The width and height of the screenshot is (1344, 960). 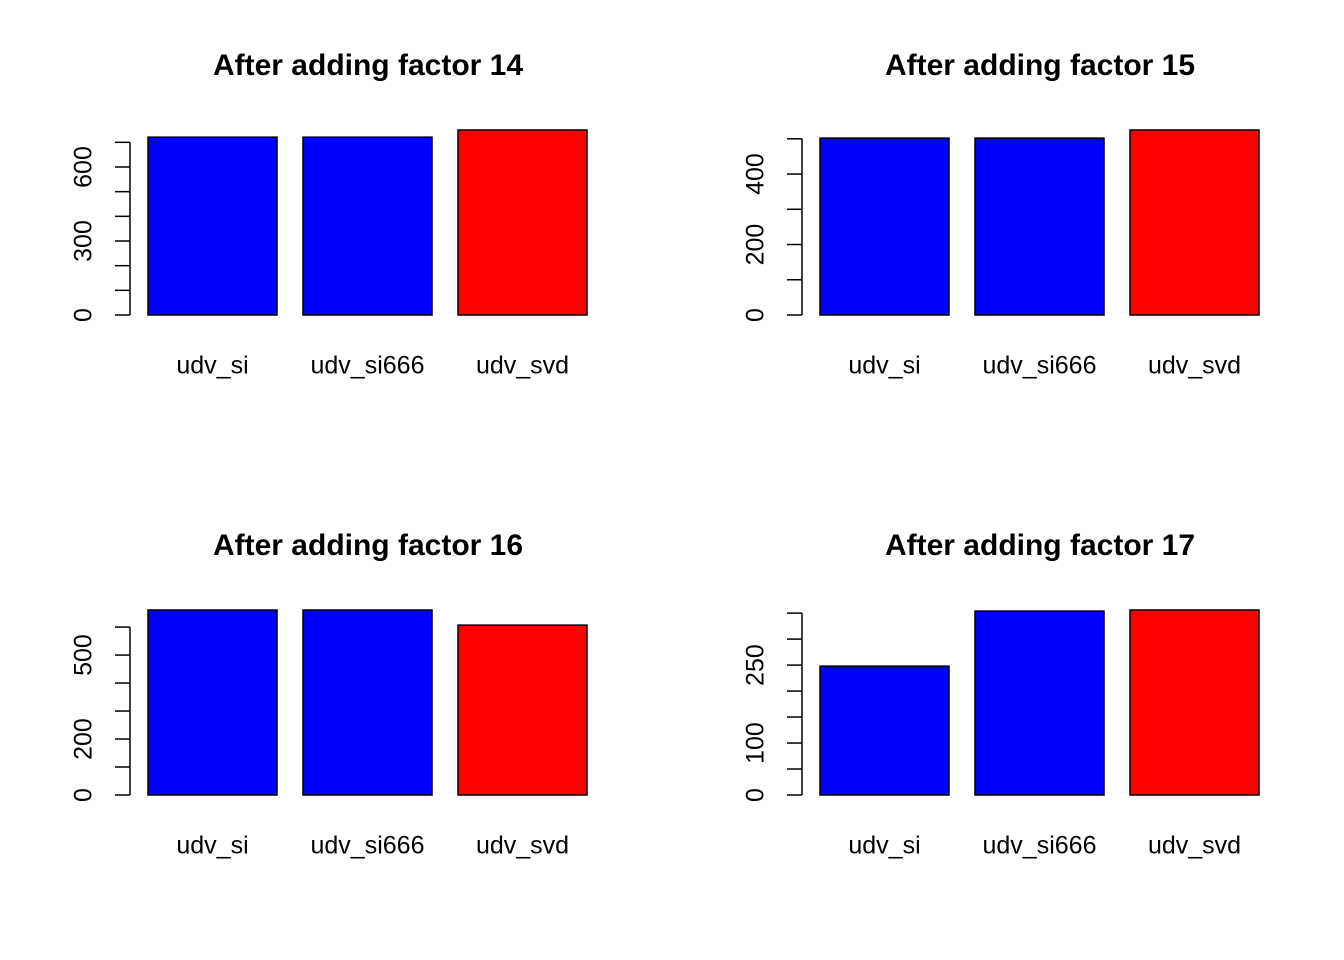 What do you see at coordinates (368, 545) in the screenshot?
I see `chart-title: After adding factor 16` at bounding box center [368, 545].